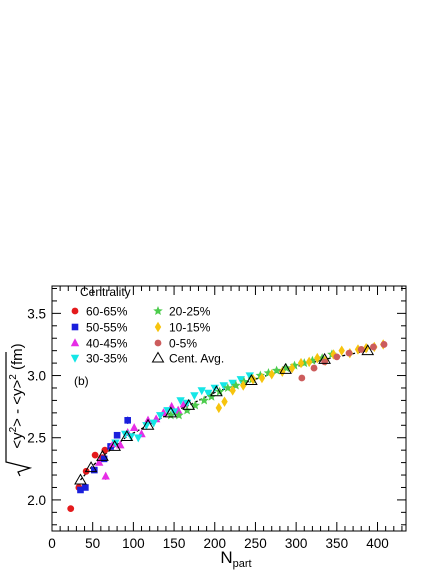 The image size is (442, 571). What do you see at coordinates (36, 438) in the screenshot?
I see `y-tick-label: 2.5` at bounding box center [36, 438].